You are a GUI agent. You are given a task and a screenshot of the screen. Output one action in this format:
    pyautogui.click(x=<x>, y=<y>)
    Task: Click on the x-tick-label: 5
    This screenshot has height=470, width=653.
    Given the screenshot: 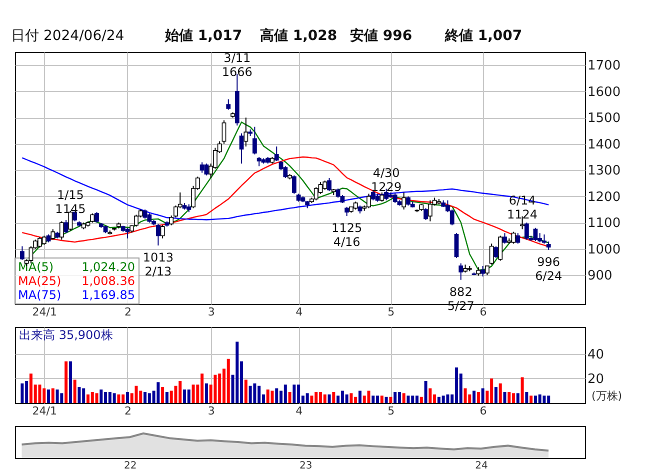 What is the action you would take?
    pyautogui.click(x=391, y=411)
    